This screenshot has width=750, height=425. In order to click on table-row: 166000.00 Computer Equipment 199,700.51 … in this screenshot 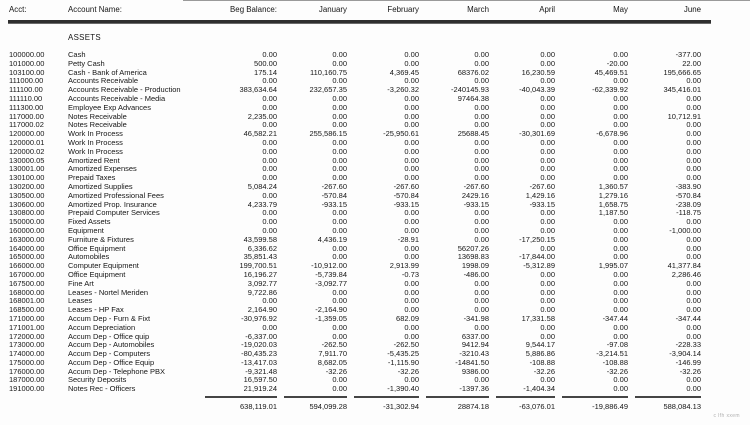, I will do `click(375, 266)`.